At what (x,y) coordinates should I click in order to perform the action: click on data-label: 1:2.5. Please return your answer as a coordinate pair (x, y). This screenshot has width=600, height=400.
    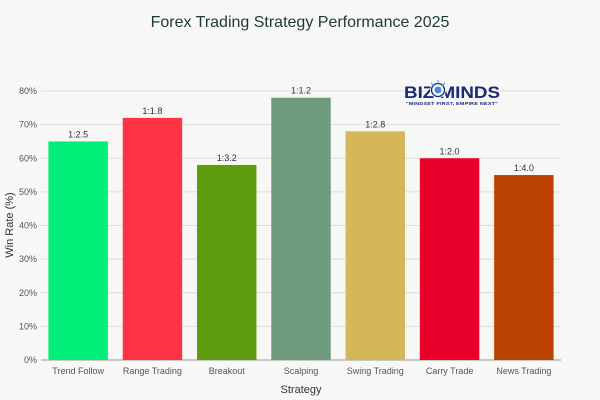
    Looking at the image, I should click on (78, 134).